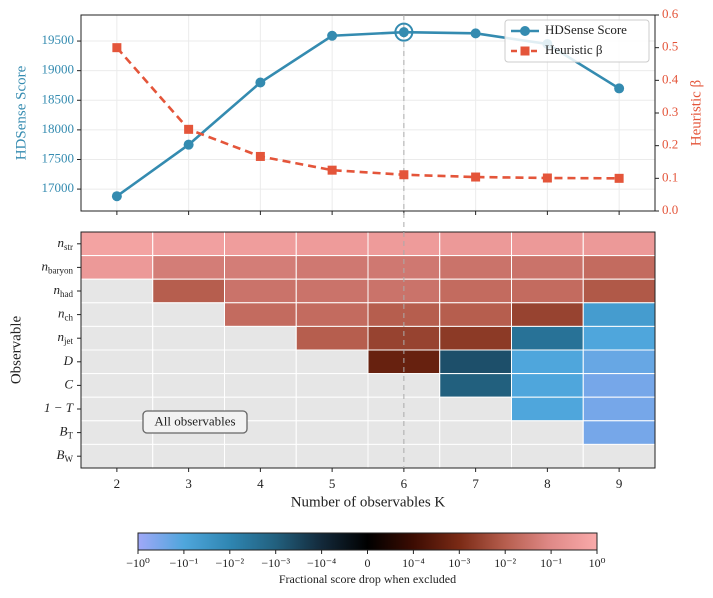 Image resolution: width=713 pixels, height=598 pixels. I want to click on colorbar, so click(367, 541).